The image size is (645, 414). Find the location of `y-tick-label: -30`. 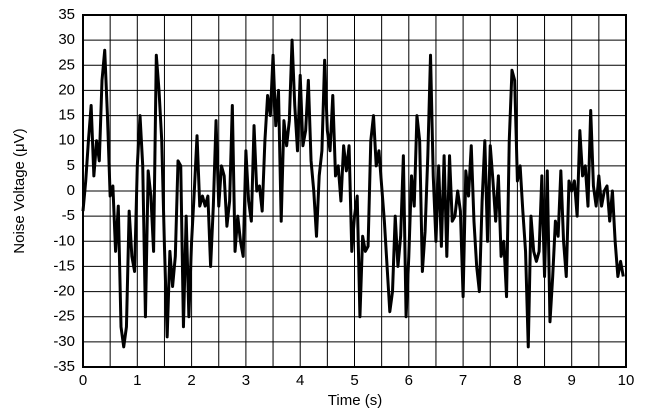

y-tick-label: -30 is located at coordinates (64, 341).